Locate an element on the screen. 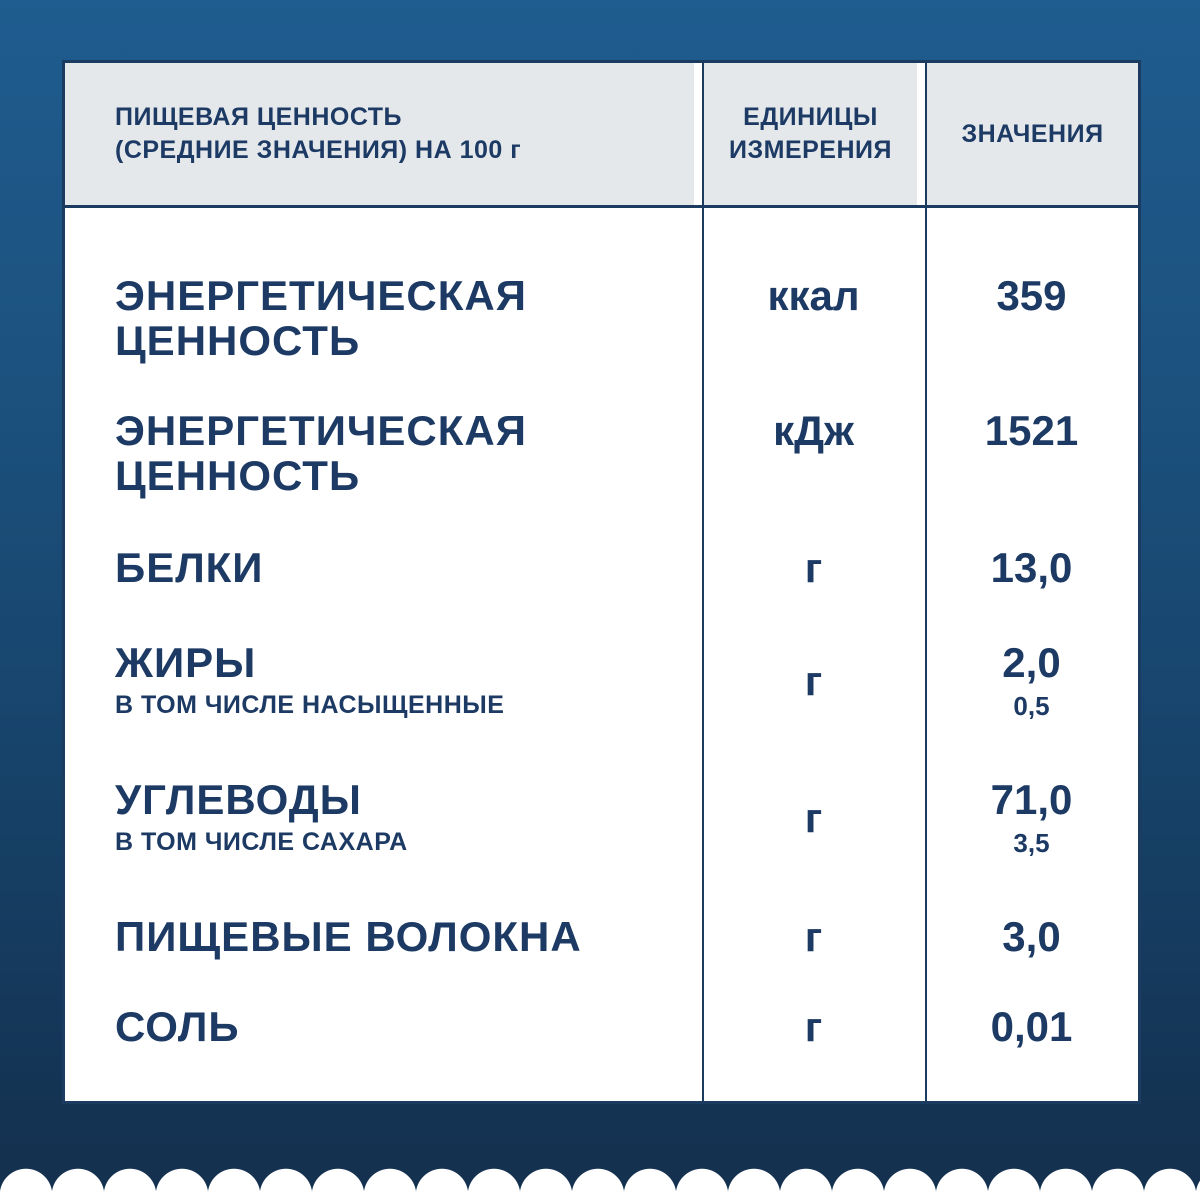 The width and height of the screenshot is (1200, 1200). row-value: 1521 is located at coordinates (1031, 430).